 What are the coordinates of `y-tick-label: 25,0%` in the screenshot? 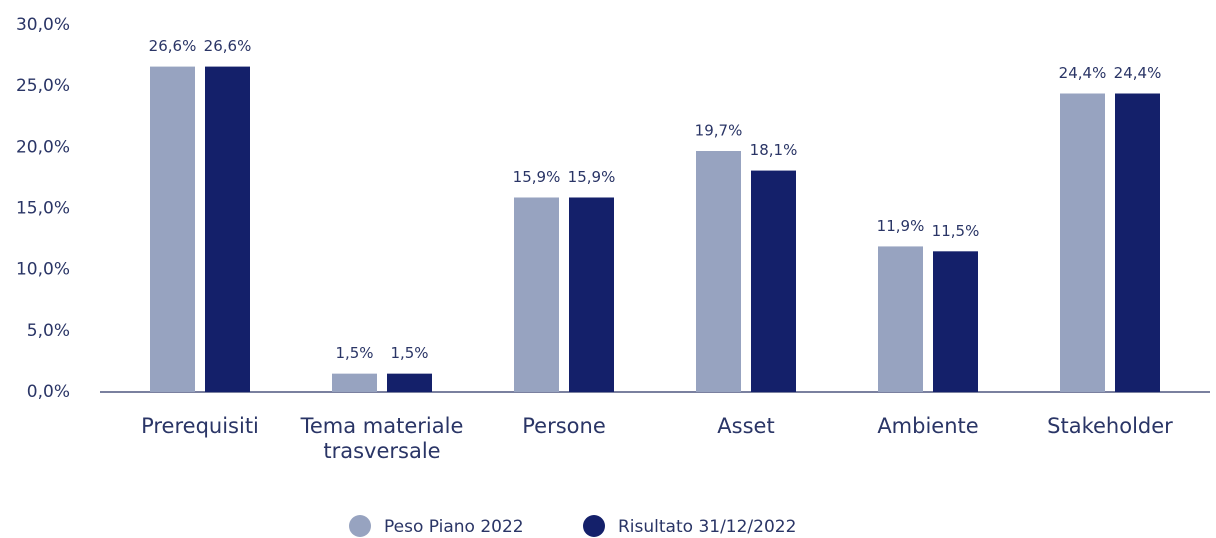 It's located at (43, 86).